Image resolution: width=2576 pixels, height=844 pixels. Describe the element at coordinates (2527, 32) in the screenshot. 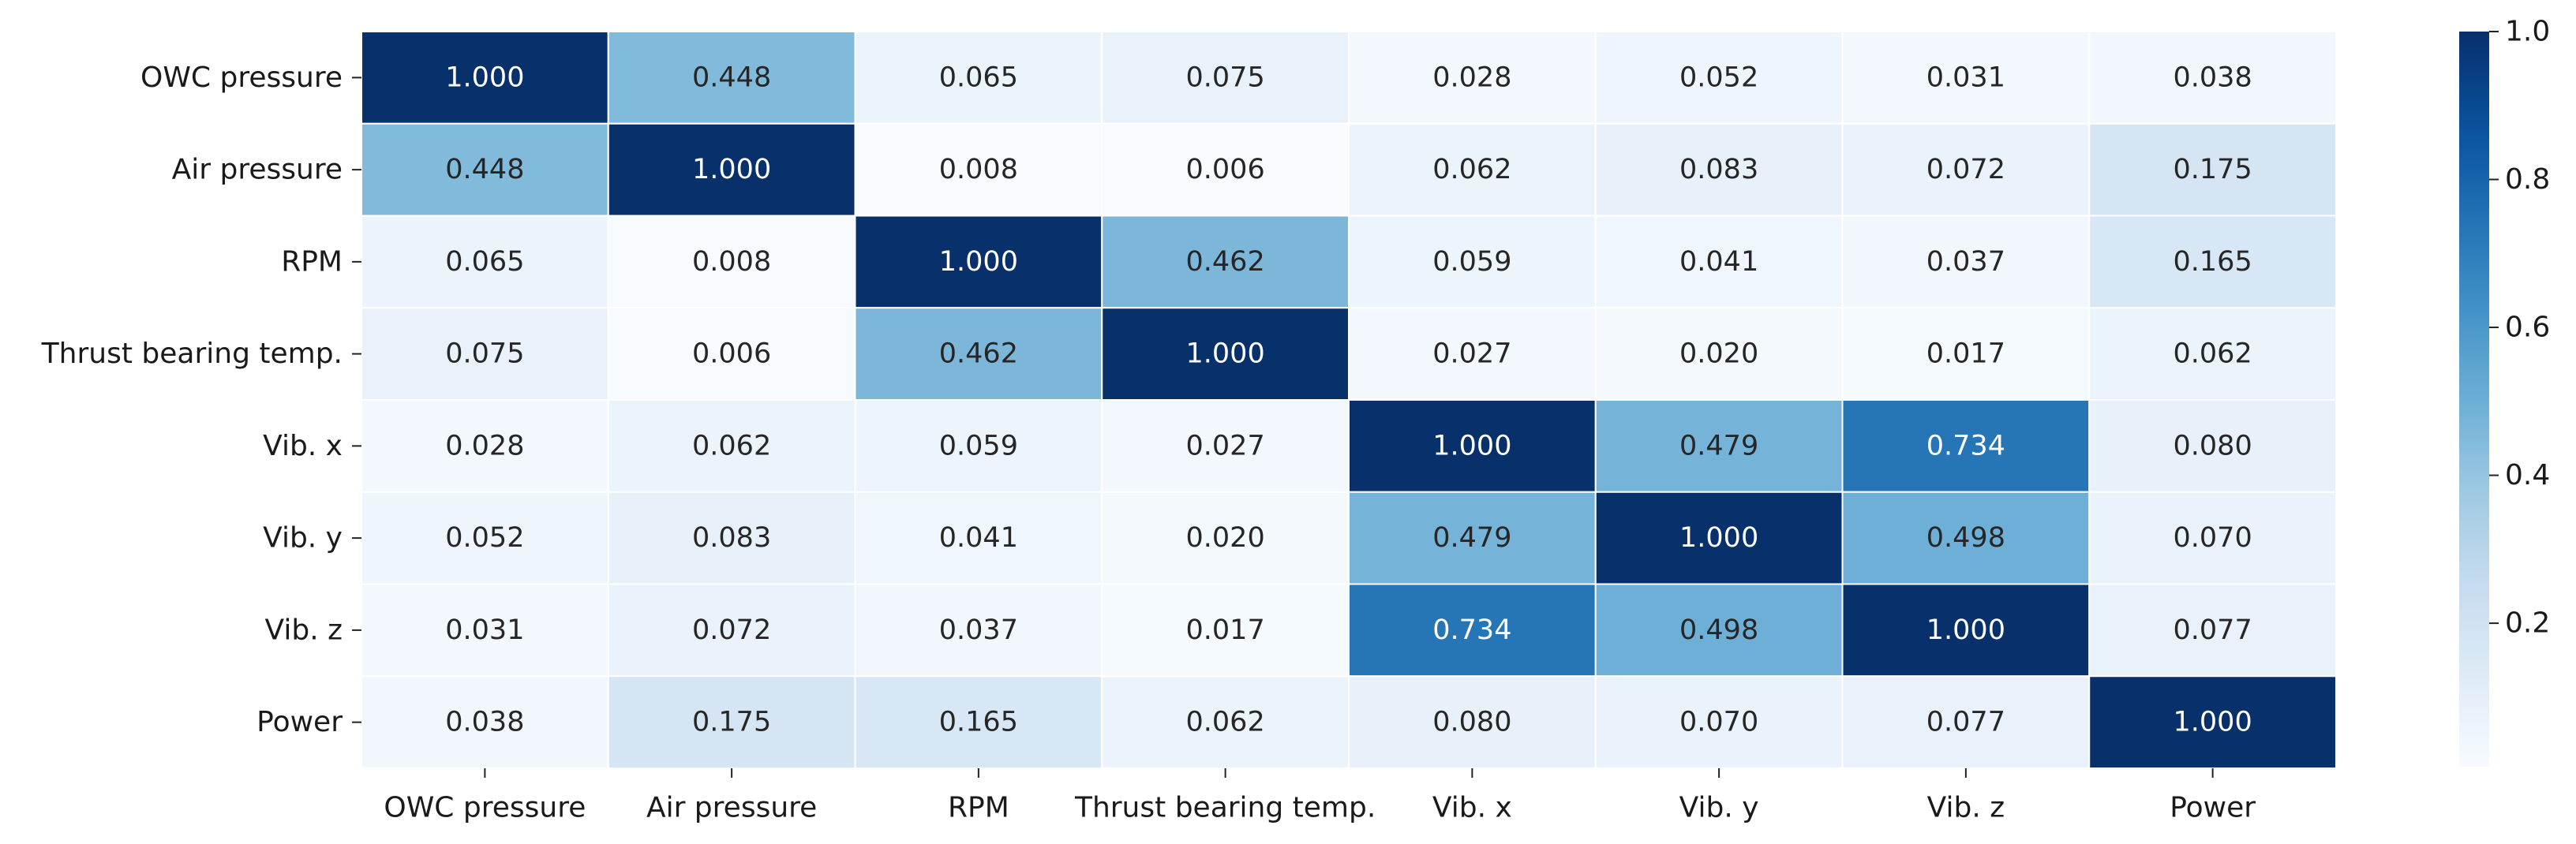

I see `colorbar-tick-label: 1.0` at that location.